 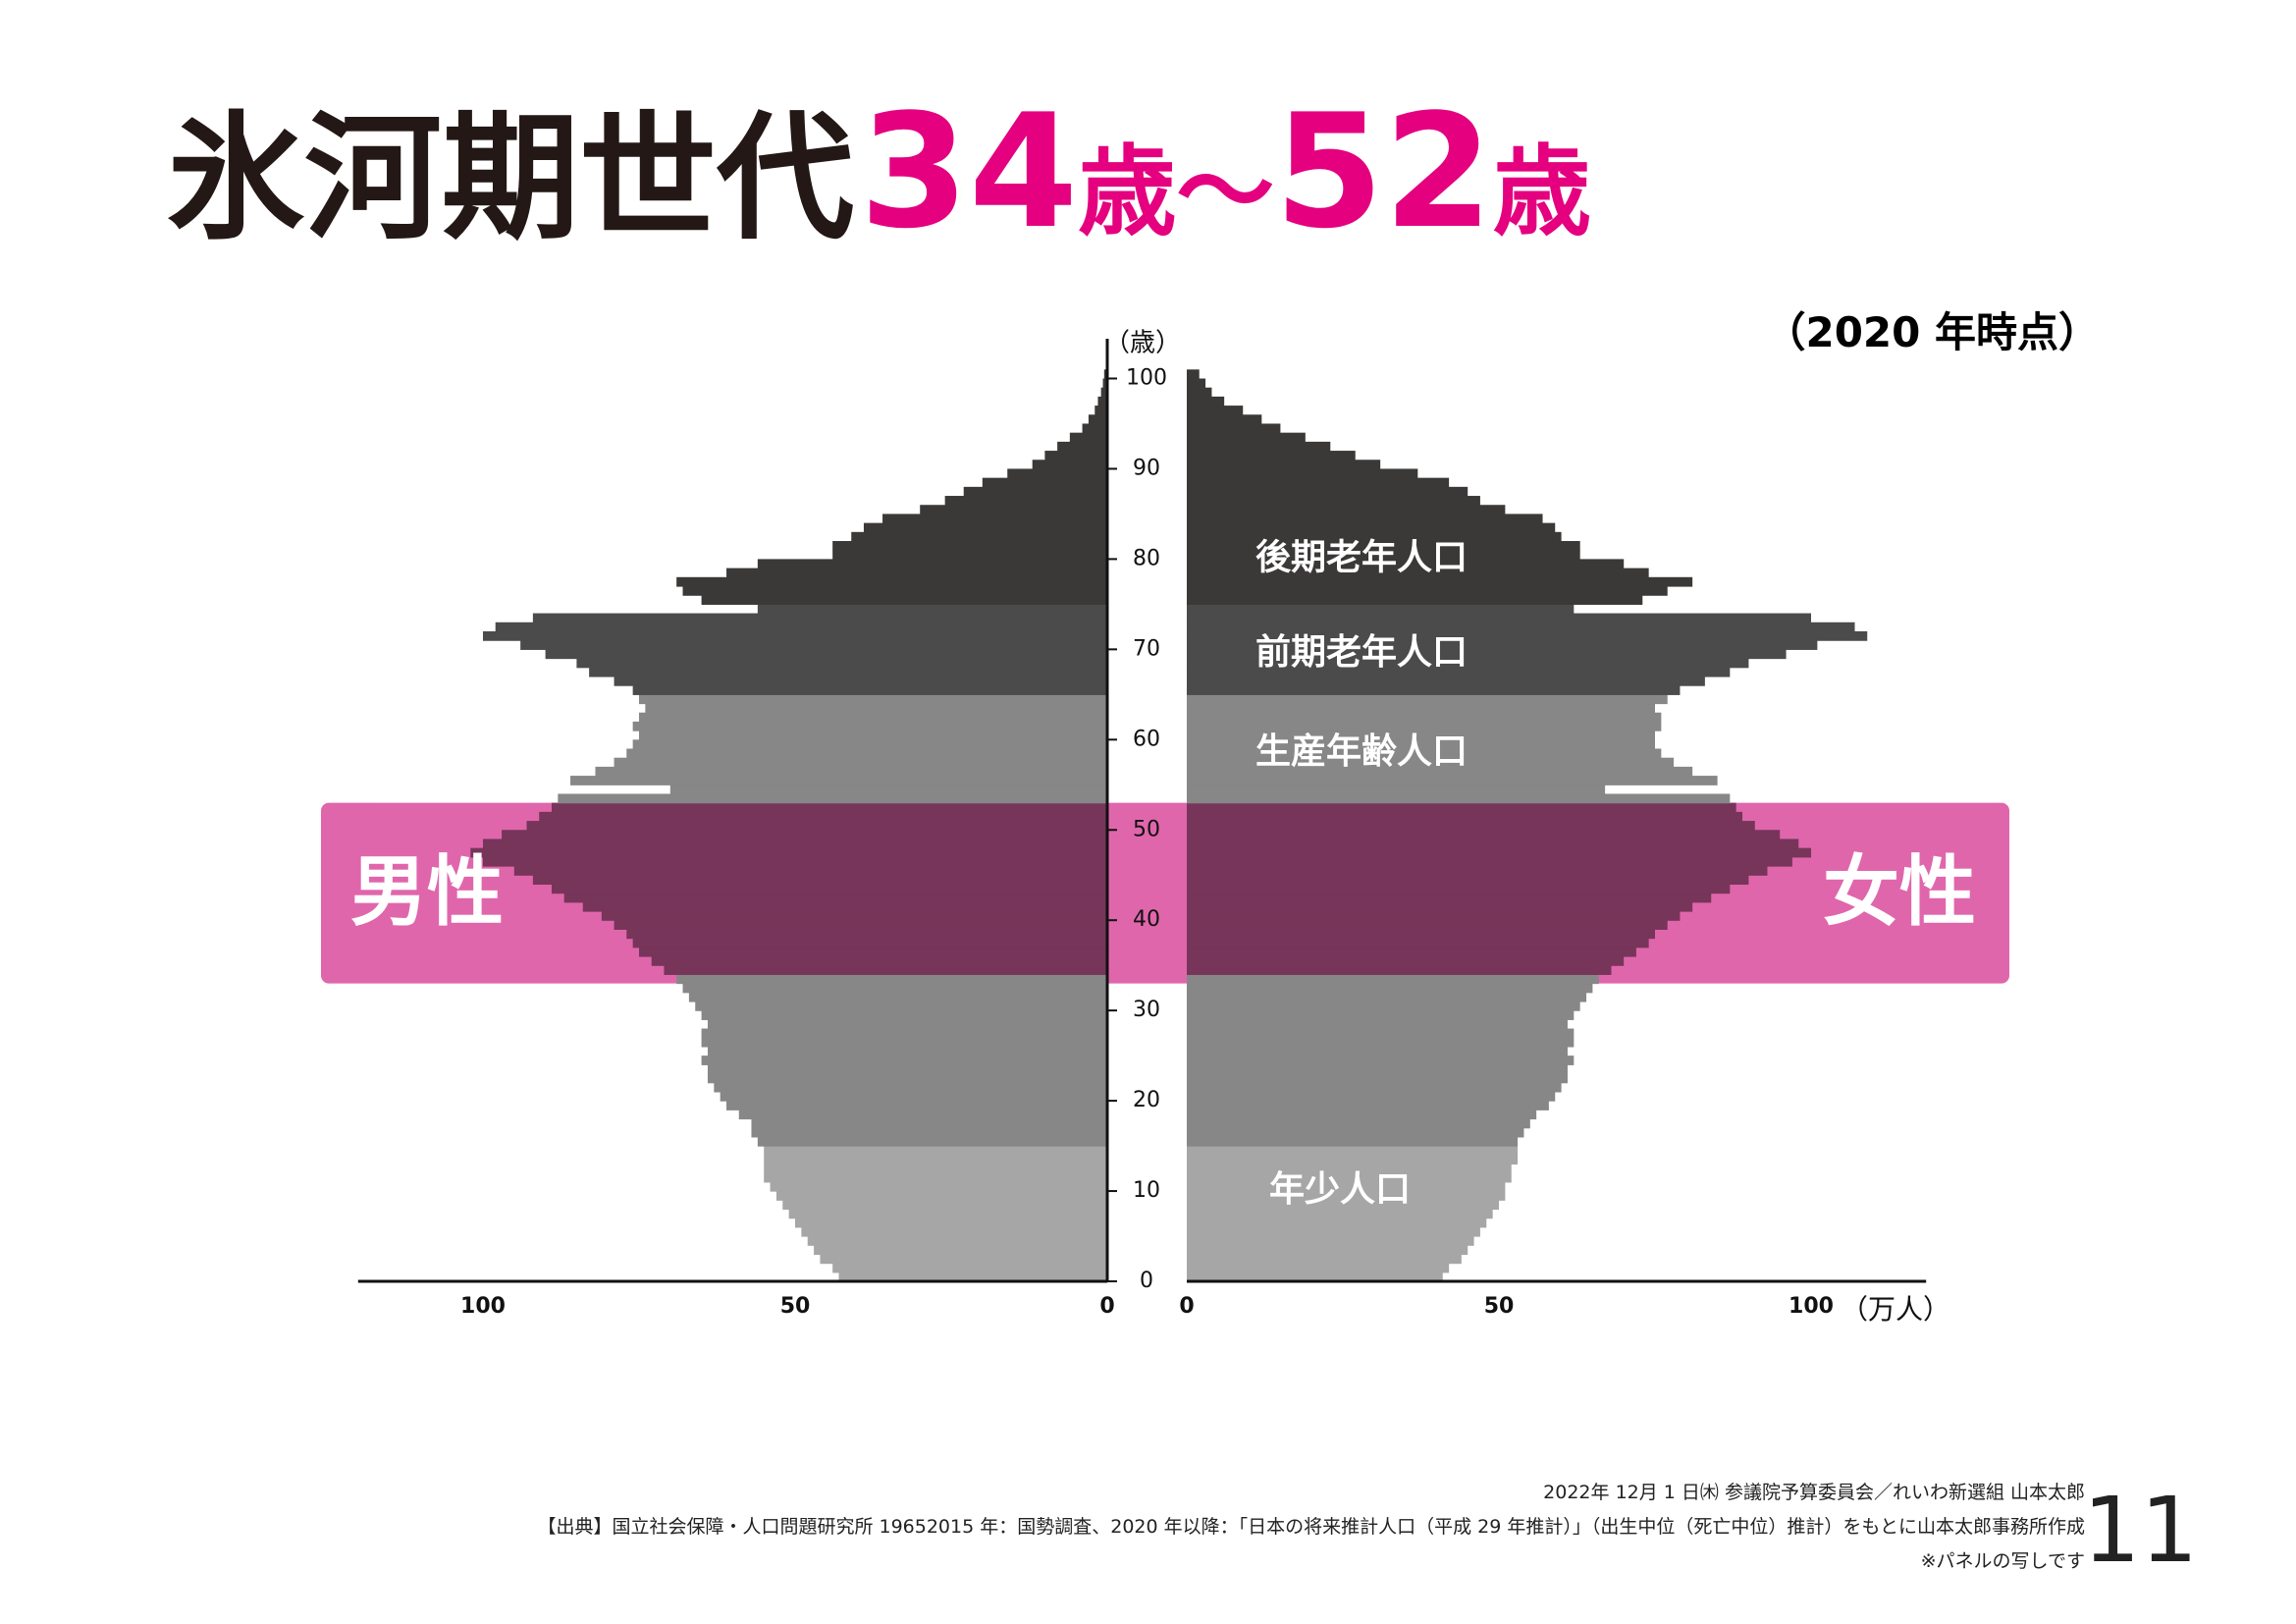 What do you see at coordinates (1361, 652) in the screenshot?
I see `group-label: 前期老年人口` at bounding box center [1361, 652].